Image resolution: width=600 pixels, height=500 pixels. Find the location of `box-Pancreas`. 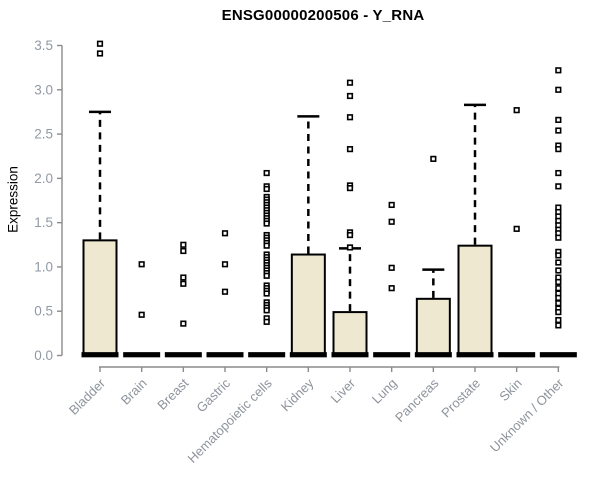

box-Pancreas is located at coordinates (433, 327).